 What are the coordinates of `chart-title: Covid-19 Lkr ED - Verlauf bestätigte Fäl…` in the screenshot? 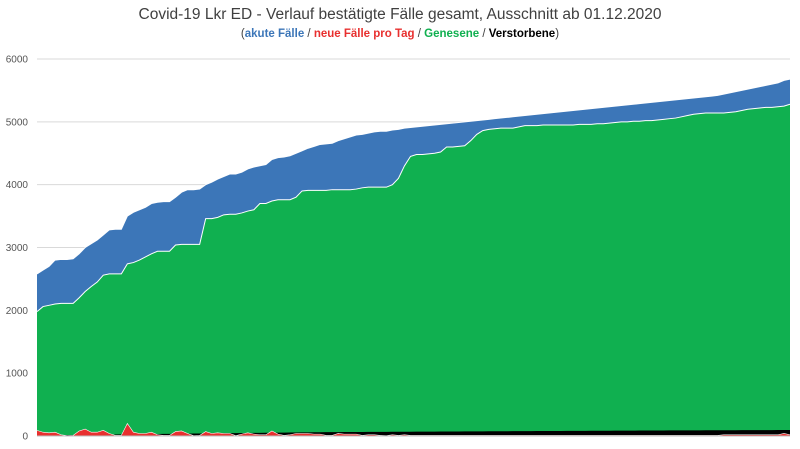 It's located at (400, 14).